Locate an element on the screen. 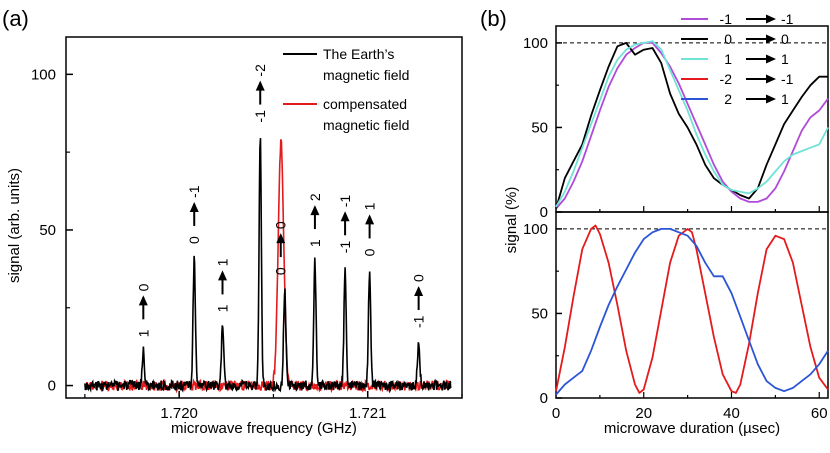  x-tick-label: 60 is located at coordinates (819, 413).